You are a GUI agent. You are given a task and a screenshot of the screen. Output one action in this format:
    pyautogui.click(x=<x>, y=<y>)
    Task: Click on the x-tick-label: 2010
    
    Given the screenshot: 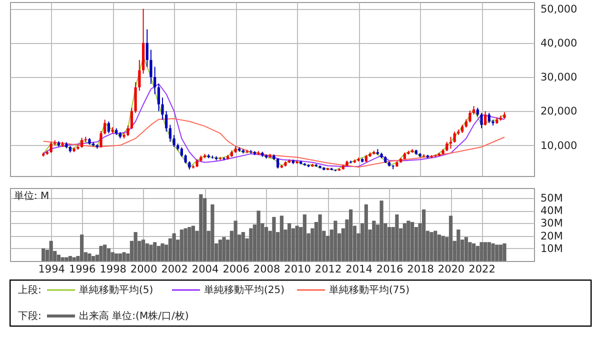 What is the action you would take?
    pyautogui.click(x=297, y=270)
    